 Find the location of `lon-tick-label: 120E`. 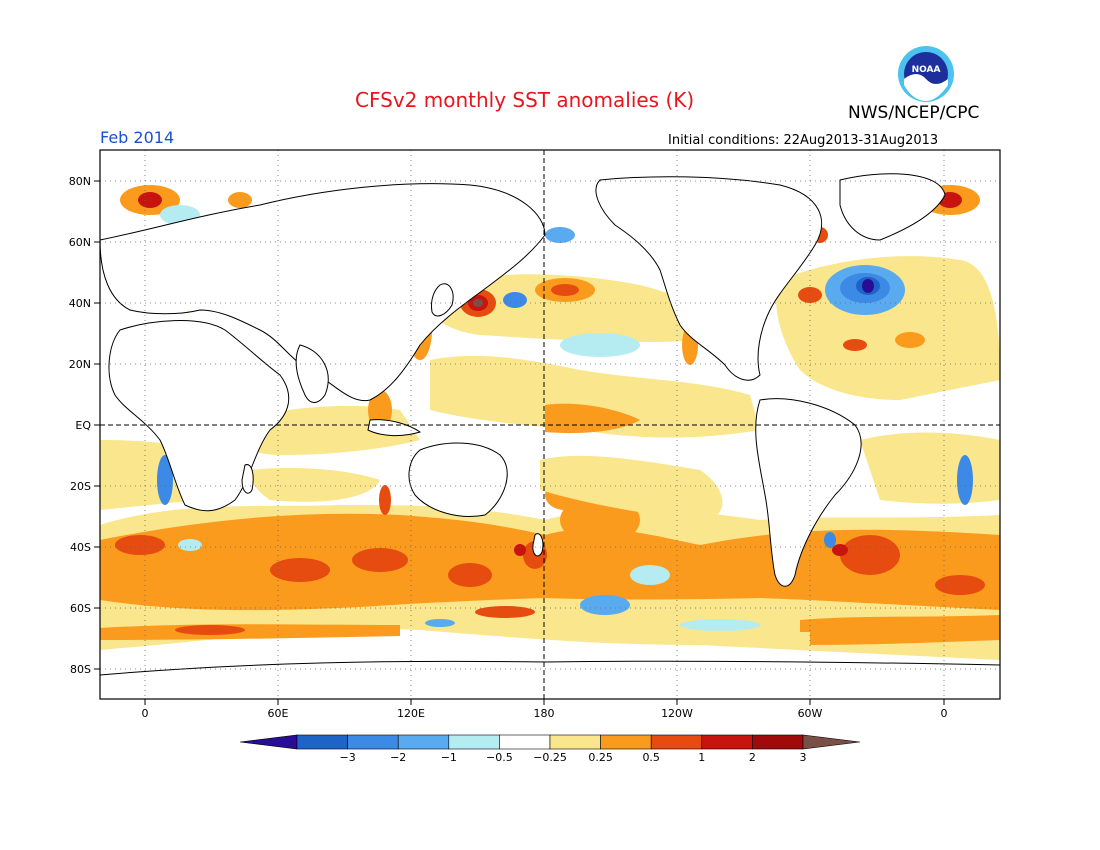

lon-tick-label: 120E is located at coordinates (411, 713).